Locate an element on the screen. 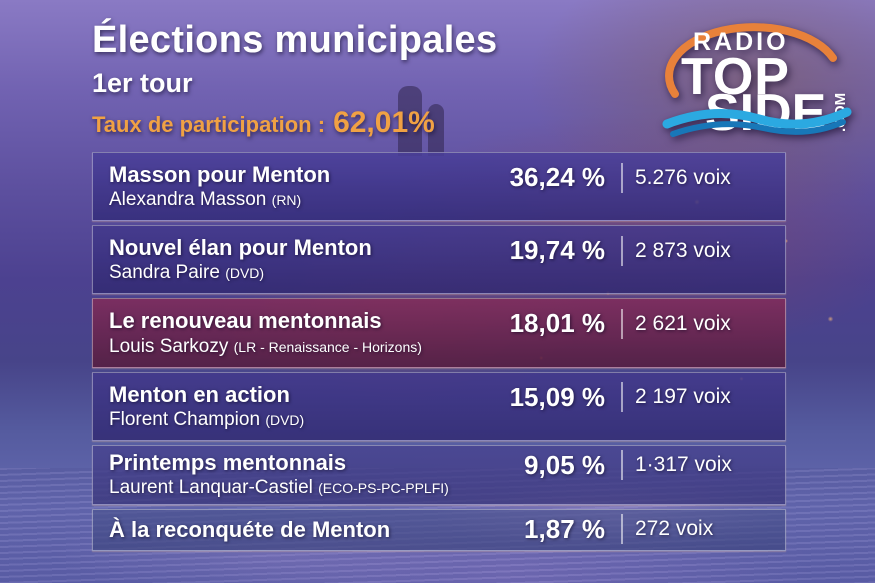 The height and width of the screenshot is (583, 875). row-right: 15,09 % 2 197 voix is located at coordinates (615, 397).